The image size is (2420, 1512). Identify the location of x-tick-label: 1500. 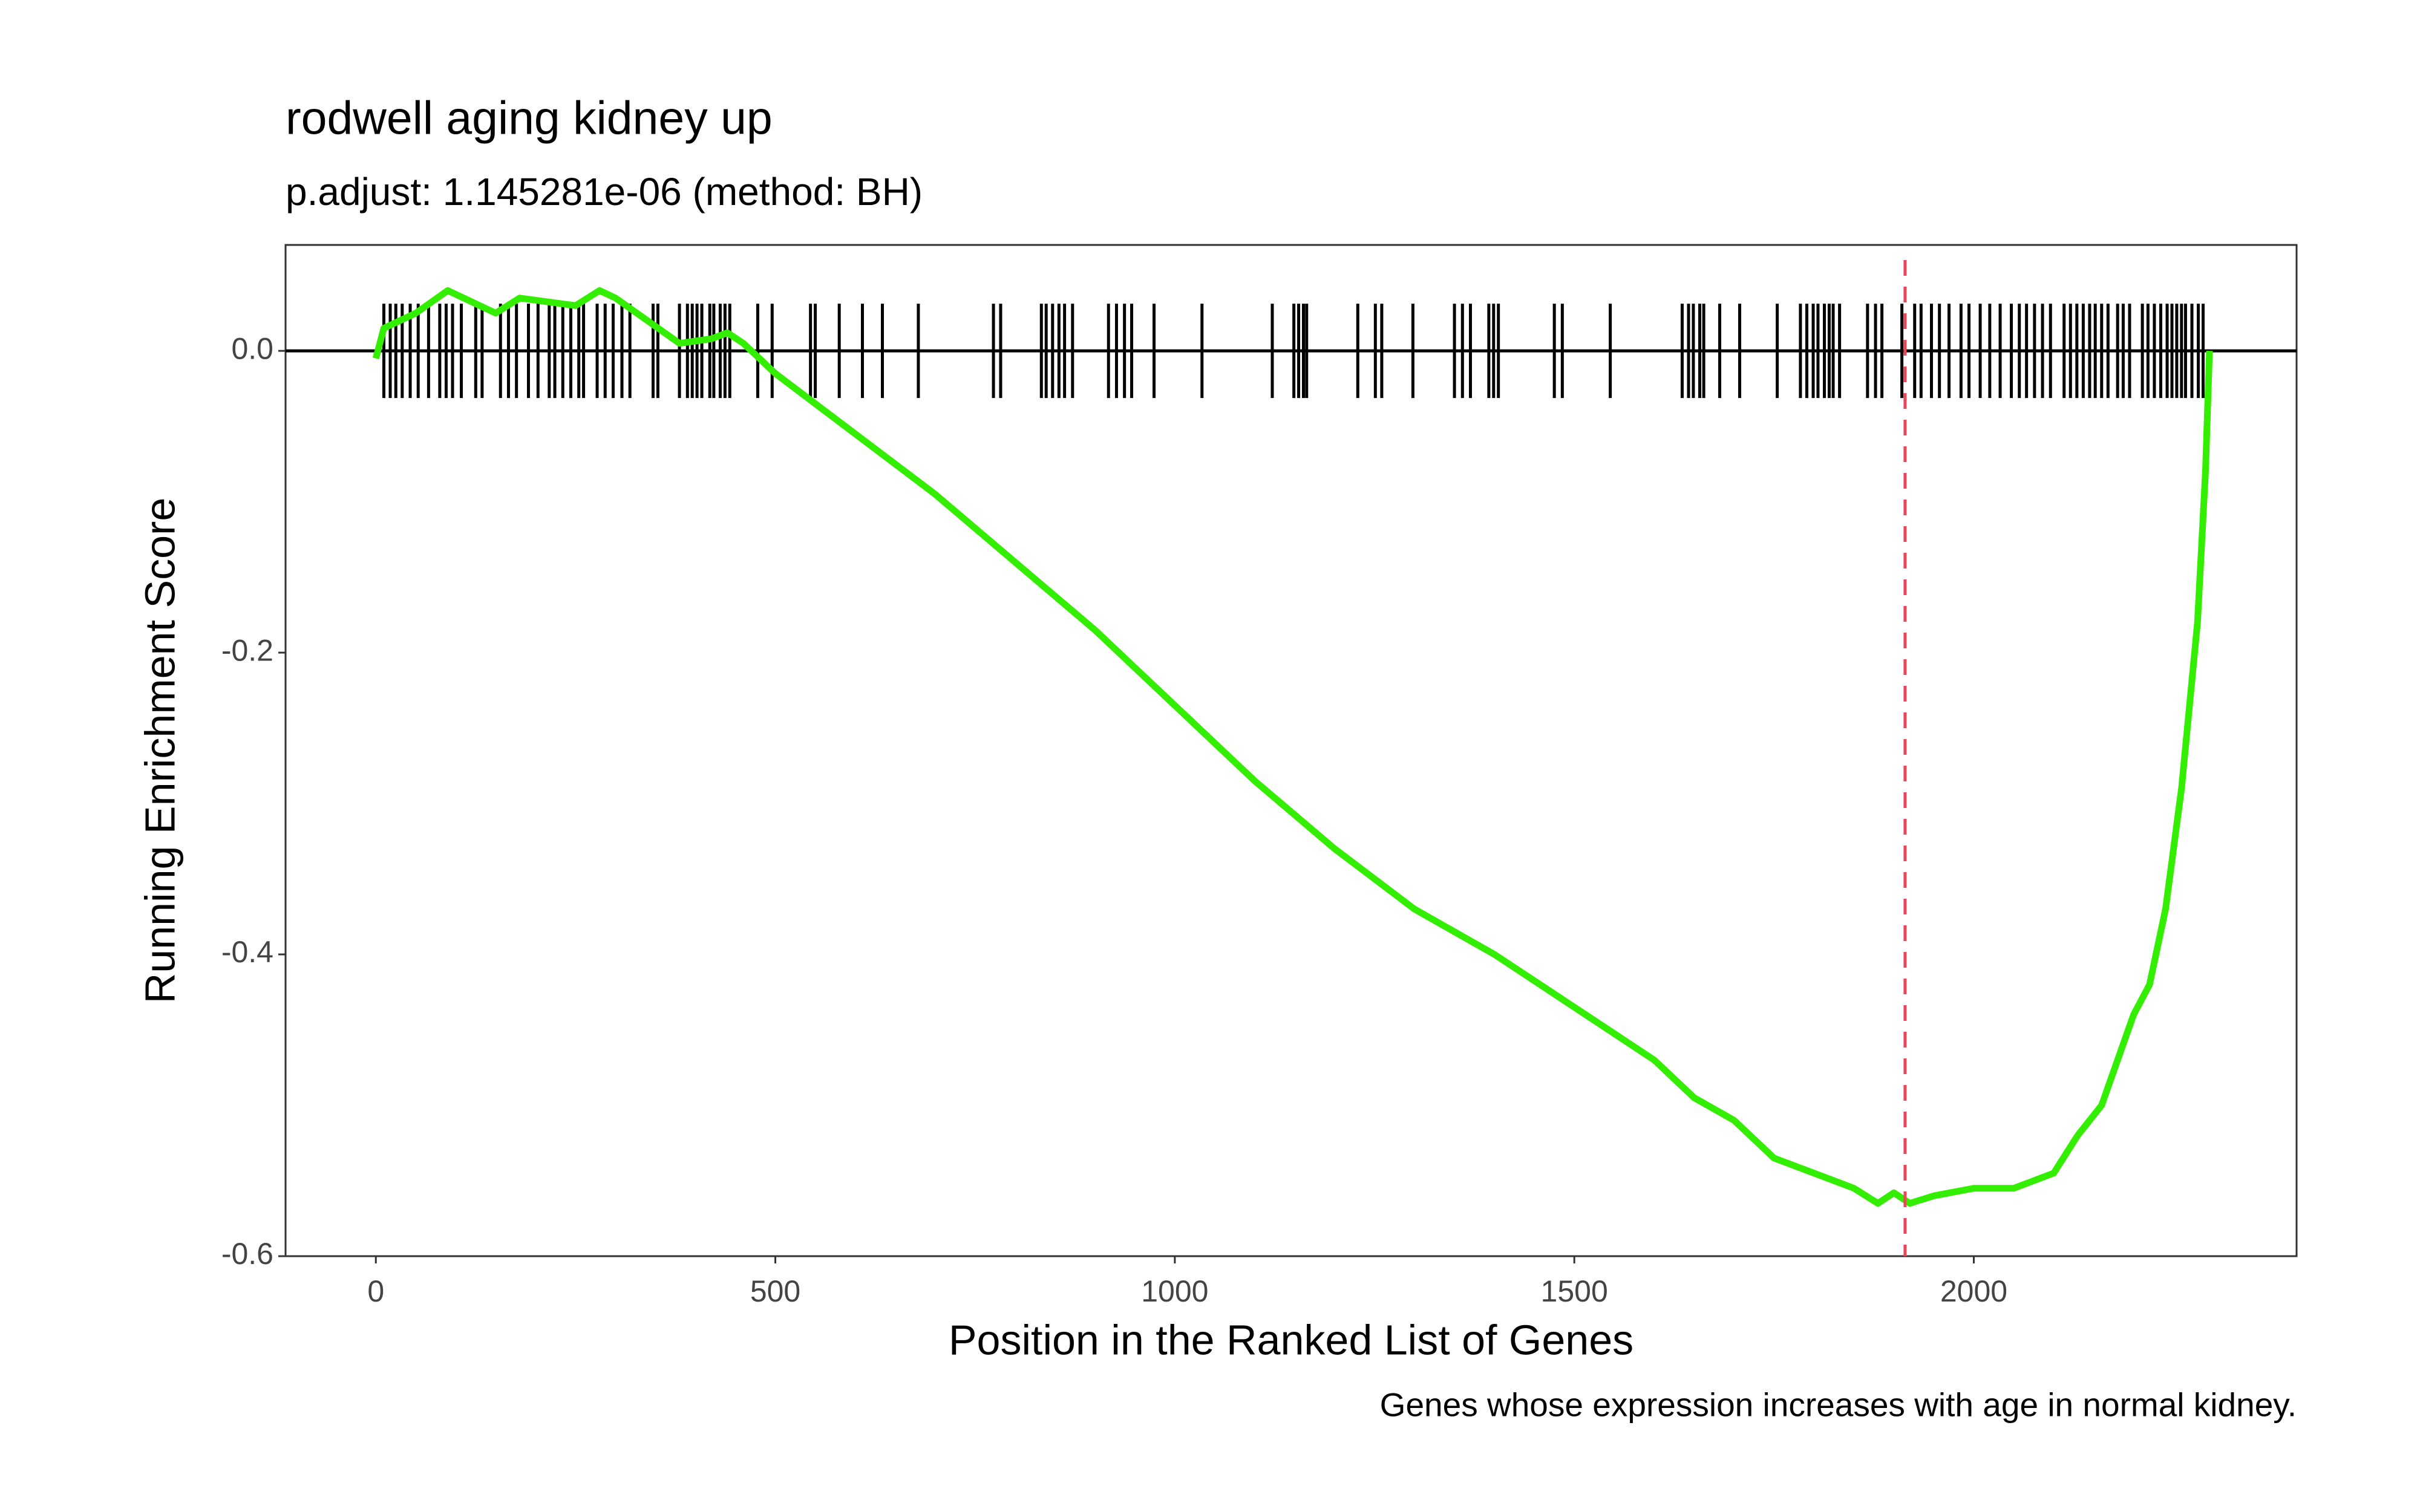
(1574, 1291).